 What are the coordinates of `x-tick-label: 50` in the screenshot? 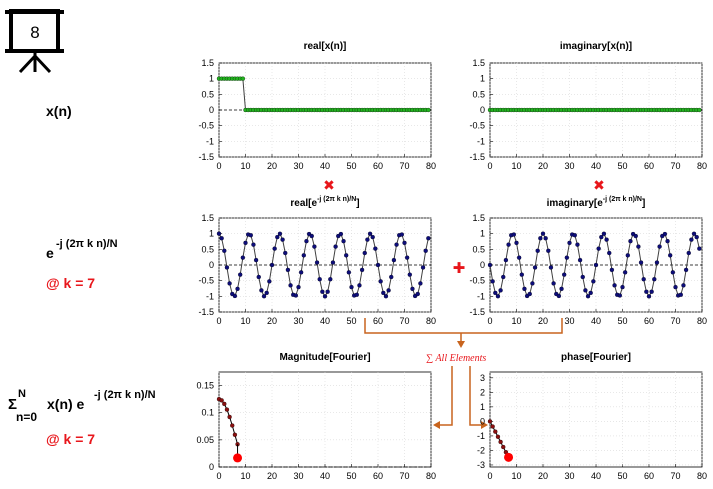 It's located at (622, 166).